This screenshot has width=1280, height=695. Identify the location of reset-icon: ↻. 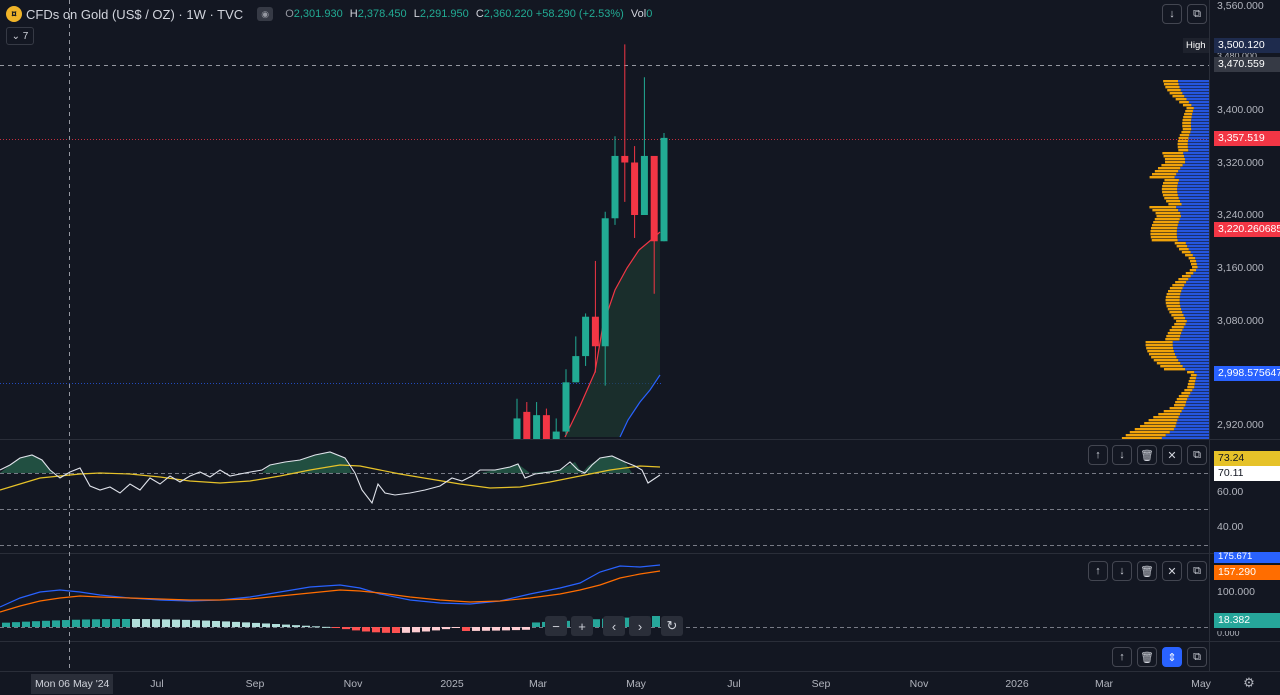
(672, 626).